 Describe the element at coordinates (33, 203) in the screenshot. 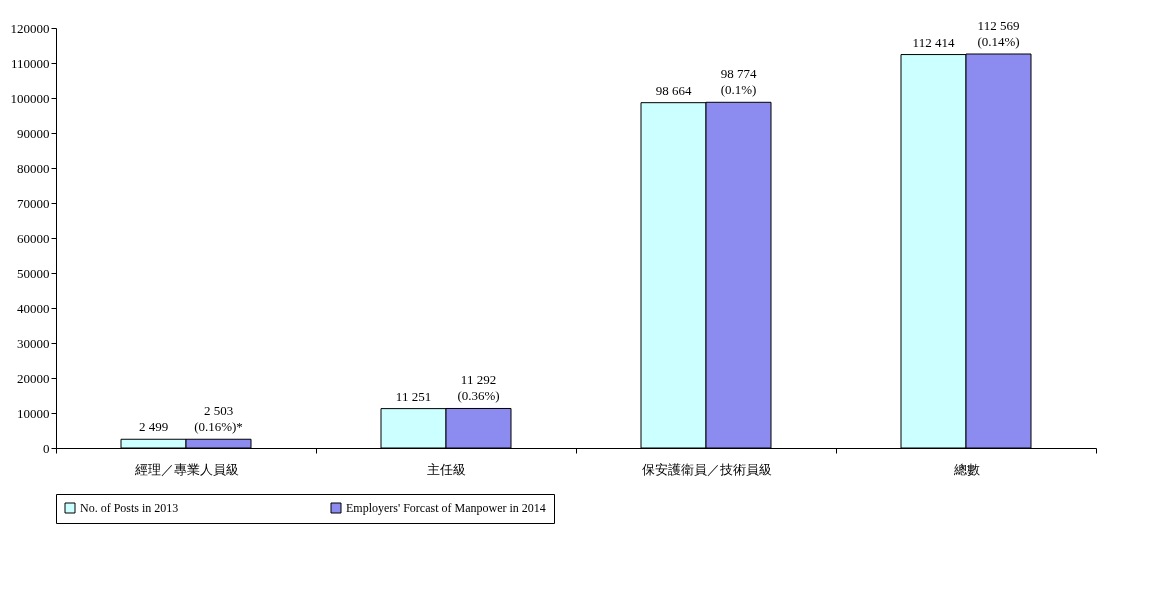

I see `y-tick-label: 70000` at that location.